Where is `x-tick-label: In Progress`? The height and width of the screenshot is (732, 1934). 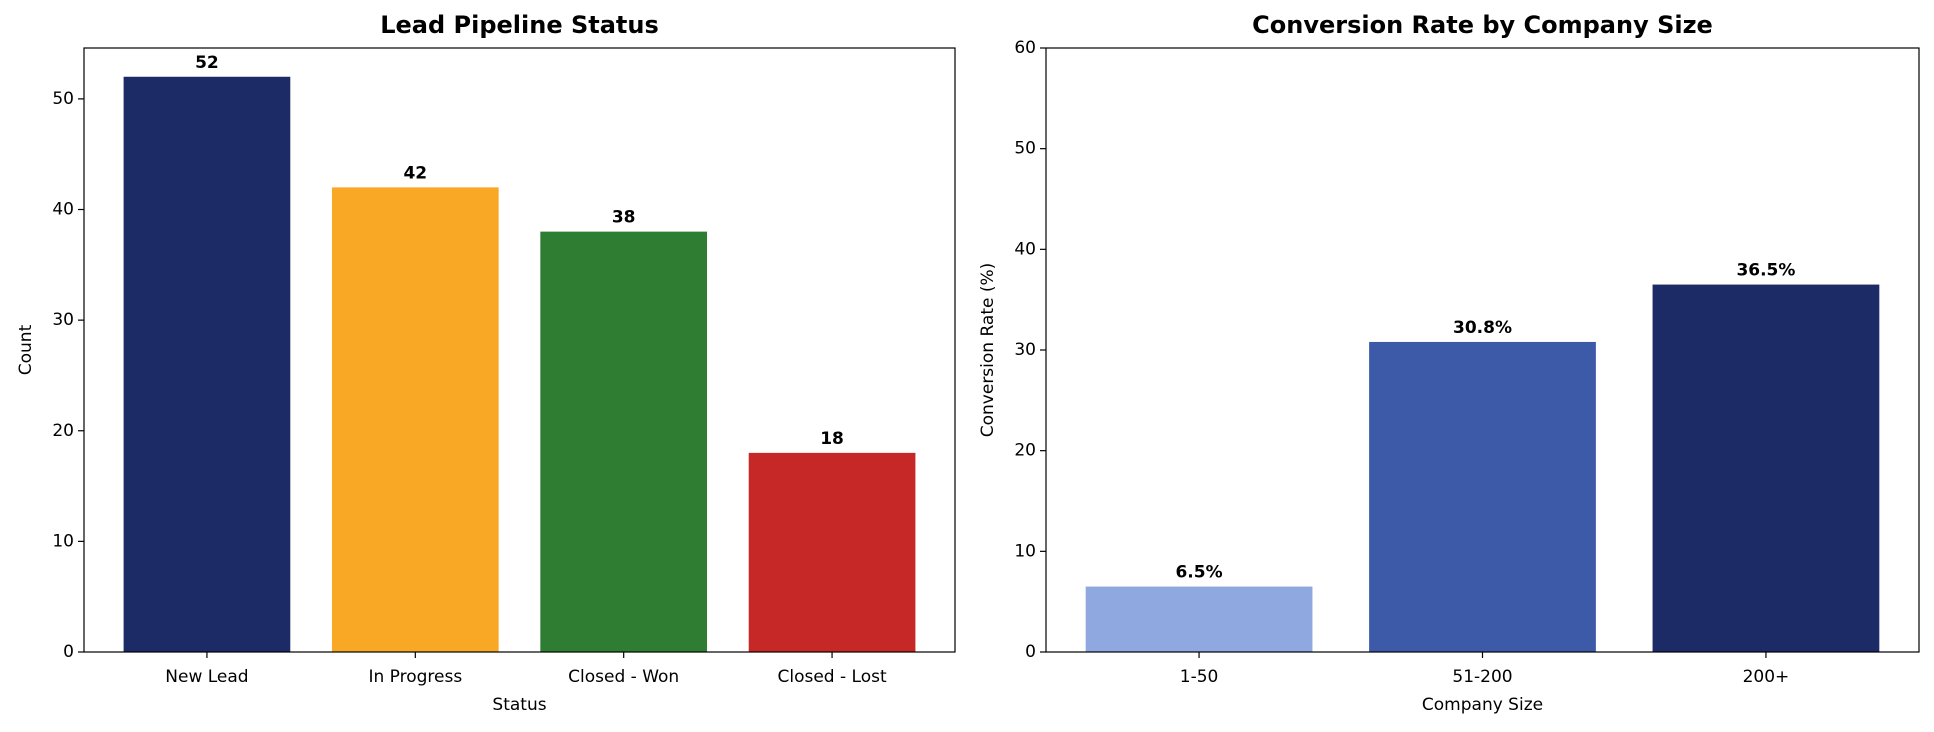
x-tick-label: In Progress is located at coordinates (415, 677).